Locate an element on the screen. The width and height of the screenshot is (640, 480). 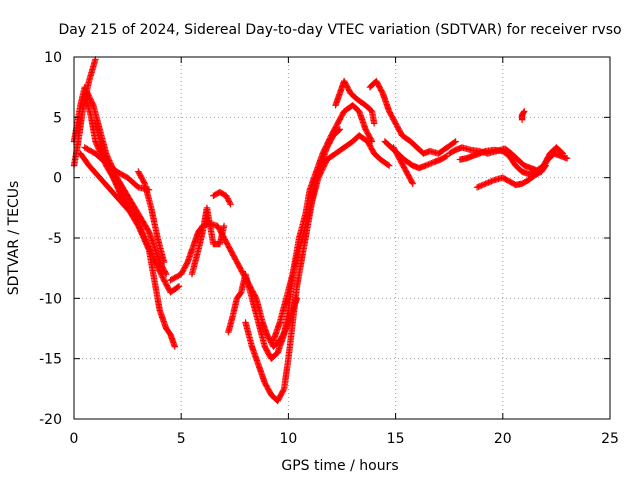
x-axis-label: GPS time / hours is located at coordinates (339, 466).